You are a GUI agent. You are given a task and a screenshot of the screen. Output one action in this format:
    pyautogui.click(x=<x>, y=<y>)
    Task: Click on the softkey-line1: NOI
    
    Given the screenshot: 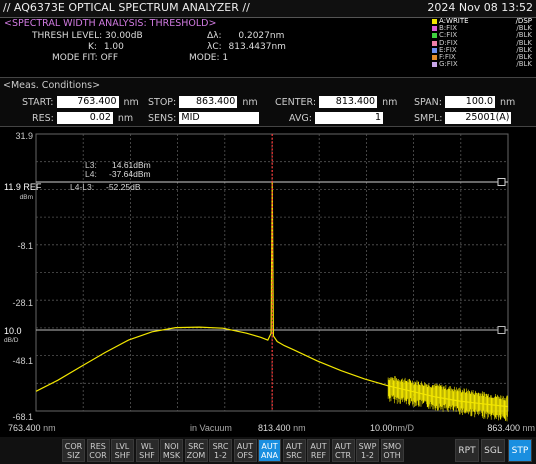 What is the action you would take?
    pyautogui.click(x=171, y=446)
    